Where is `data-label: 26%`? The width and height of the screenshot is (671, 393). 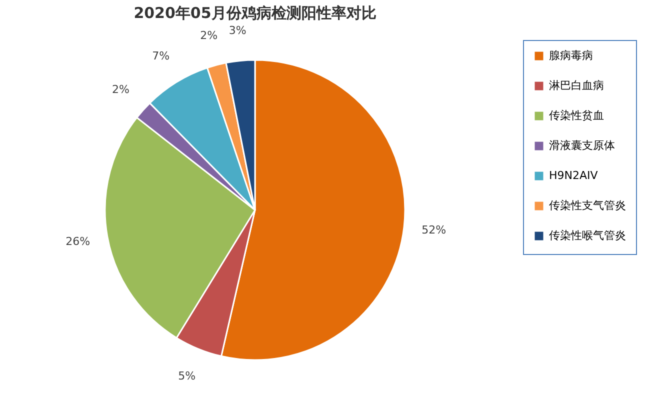 data-label: 26% is located at coordinates (78, 241).